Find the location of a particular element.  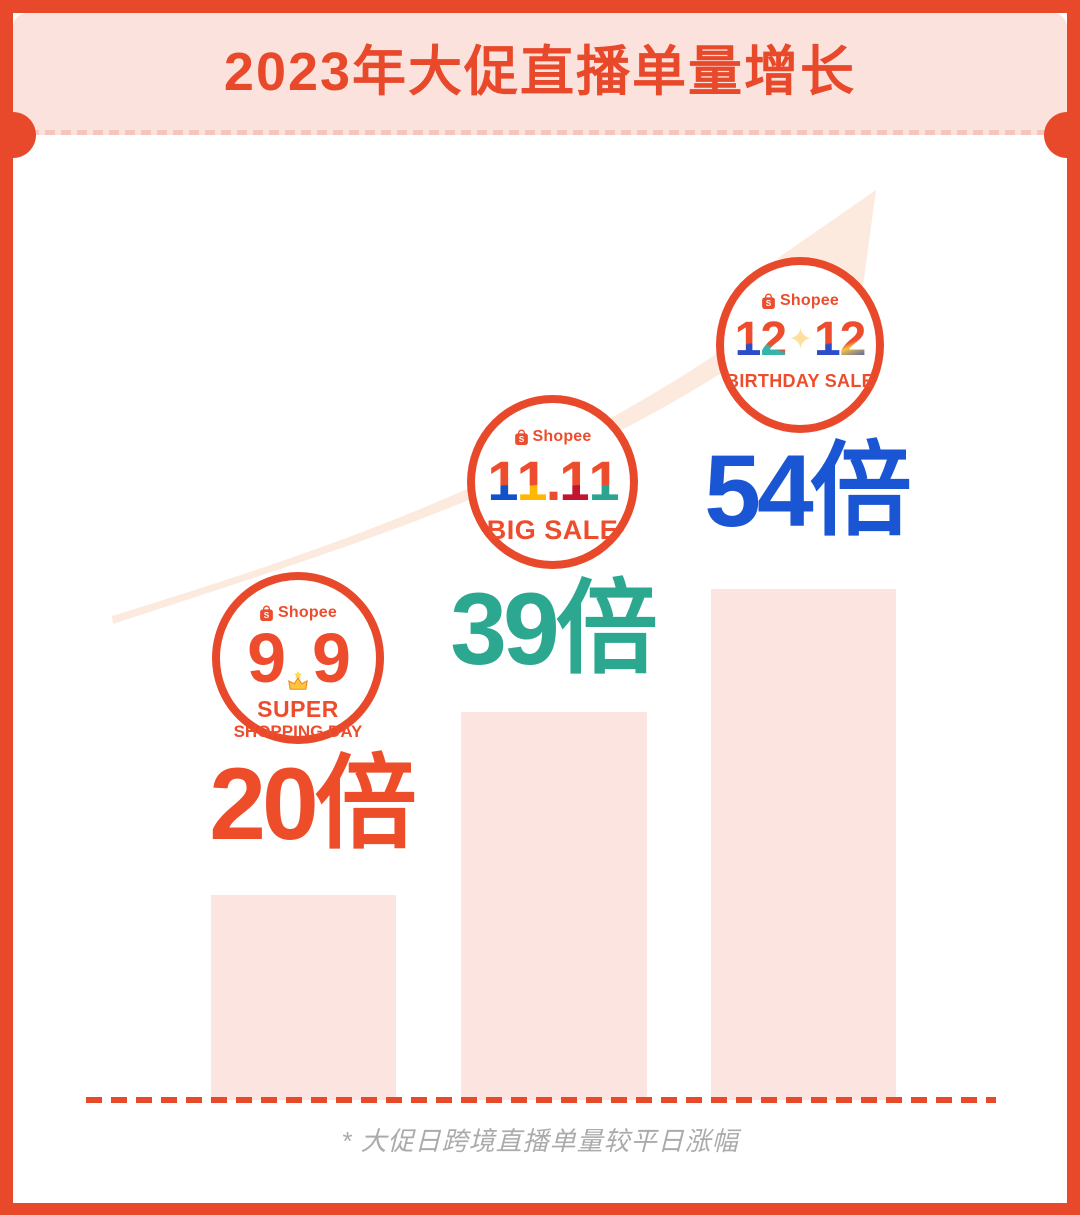

badge-9-9-number: 9 9 is located at coordinates (299, 658).